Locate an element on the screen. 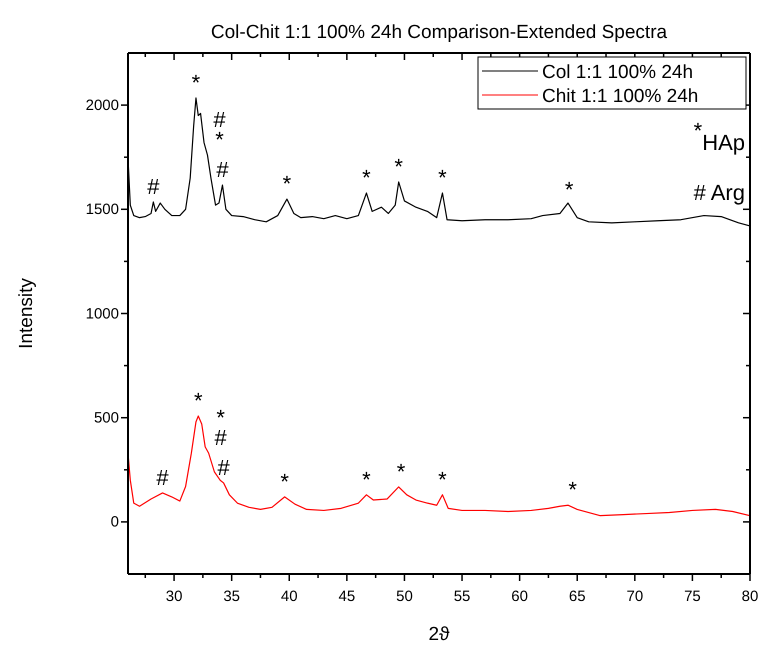 The image size is (770, 651). legend-label: Col 1:1 100% 24h is located at coordinates (618, 72).